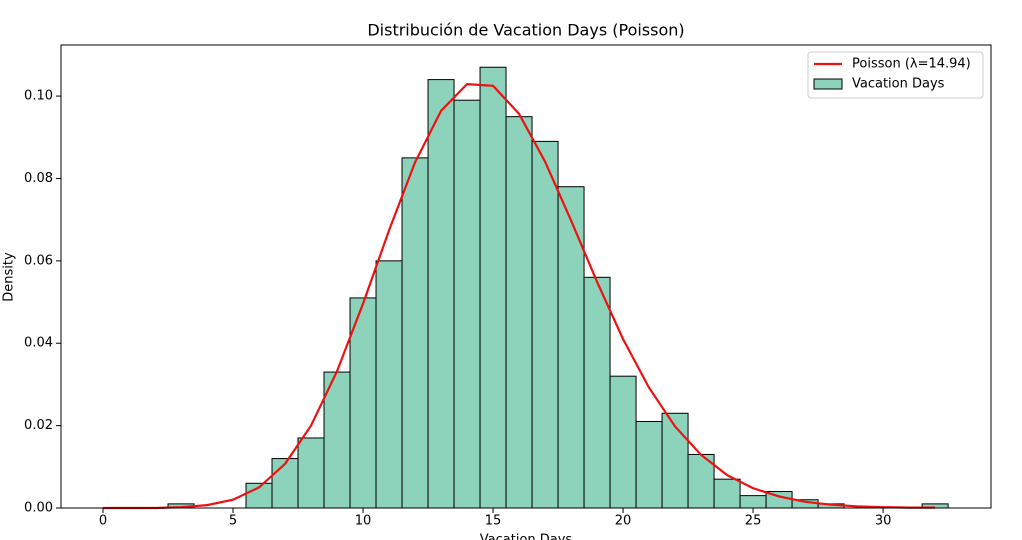 This screenshot has width=1022, height=540. I want to click on y-tick-label: 0.02, so click(38, 425).